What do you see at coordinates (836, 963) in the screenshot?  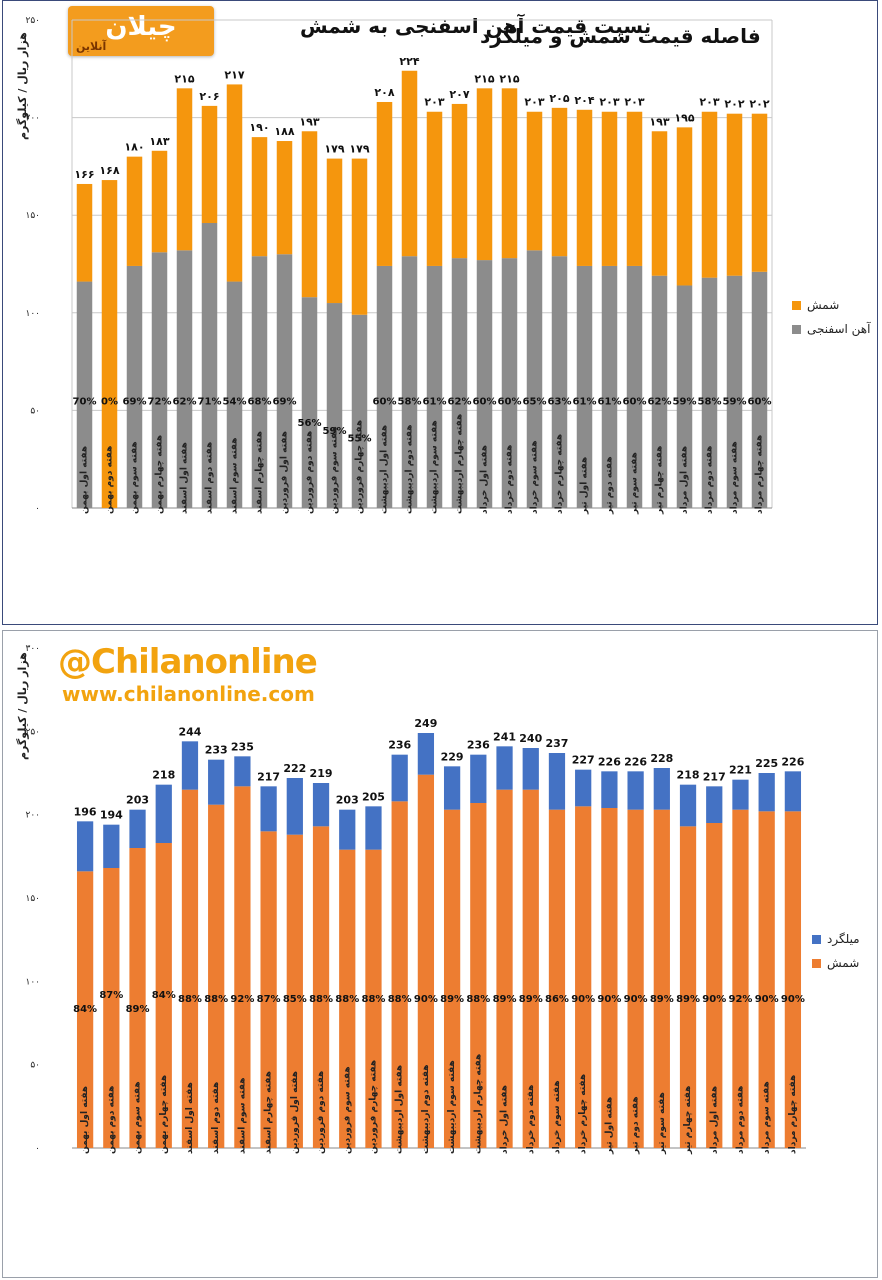 I see `legend-item-billet-2: شمش` at bounding box center [836, 963].